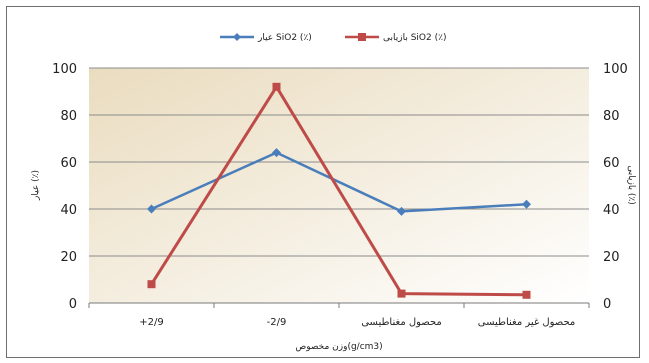 This screenshot has height=363, width=649. I want to click on legend: عیار SiO2 (٪) بازیابی SiO2 (٪), so click(333, 38).